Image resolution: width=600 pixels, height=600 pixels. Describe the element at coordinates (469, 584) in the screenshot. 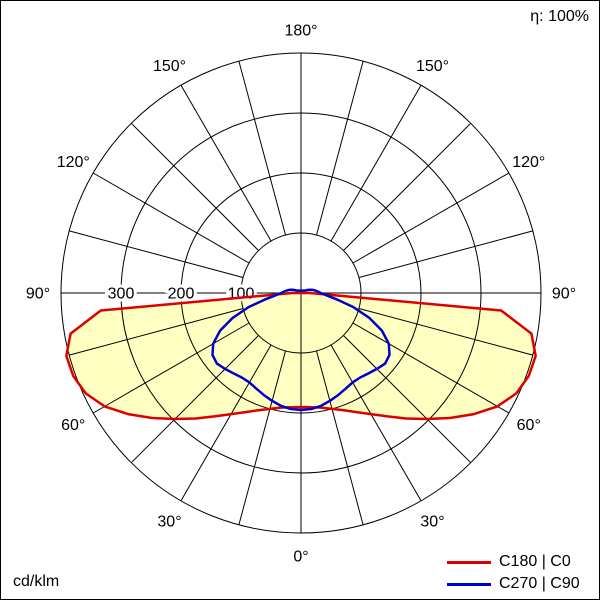

I see `legend-line-blue-icon` at that location.